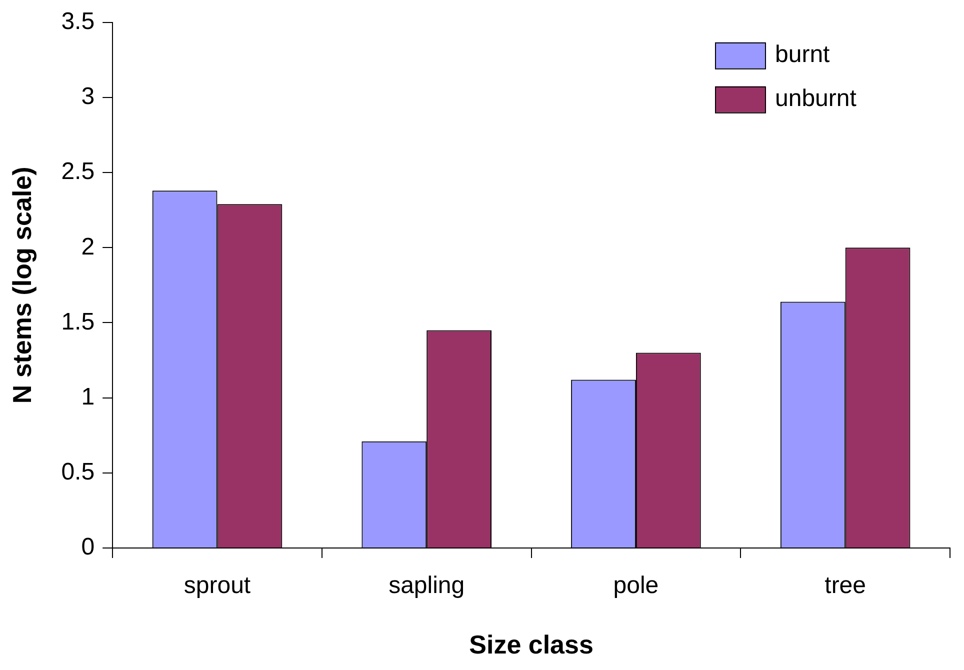 The width and height of the screenshot is (964, 670). I want to click on y-tick-label: 0.5, so click(78, 472).